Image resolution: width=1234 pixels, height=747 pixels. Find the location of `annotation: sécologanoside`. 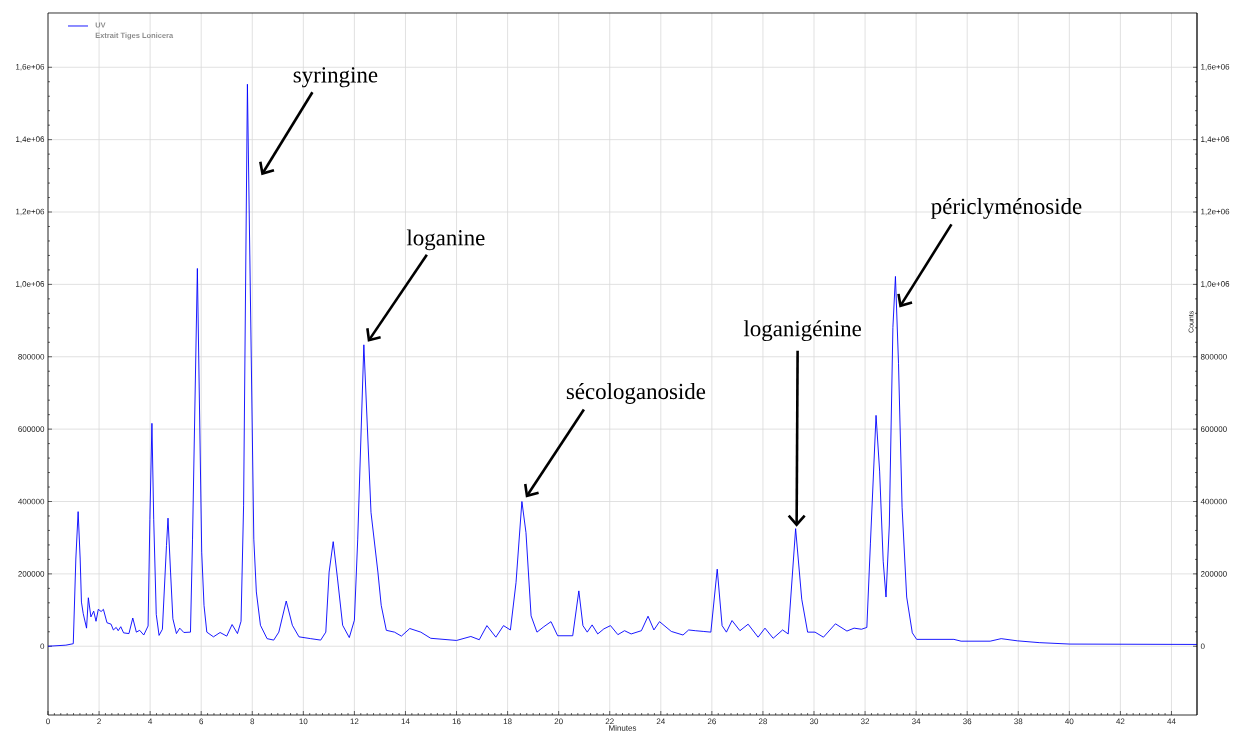

annotation: sécologanoside is located at coordinates (636, 393).